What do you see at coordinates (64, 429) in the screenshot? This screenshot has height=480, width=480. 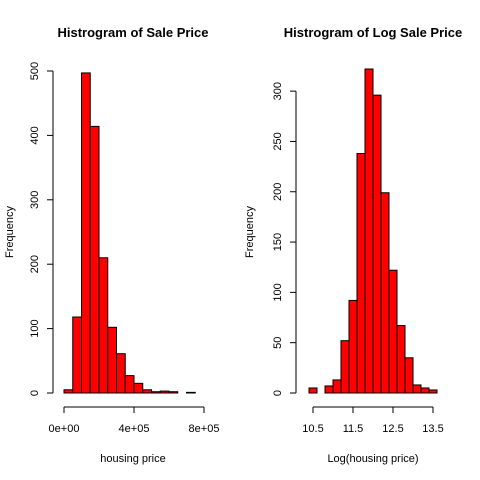 I see `x-tick-label: 0e+00` at bounding box center [64, 429].